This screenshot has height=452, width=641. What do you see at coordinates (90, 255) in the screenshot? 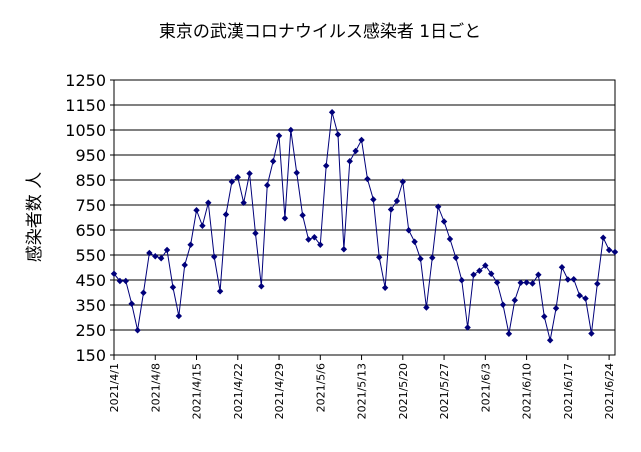
I see `y-tick-label: 550` at bounding box center [90, 255].